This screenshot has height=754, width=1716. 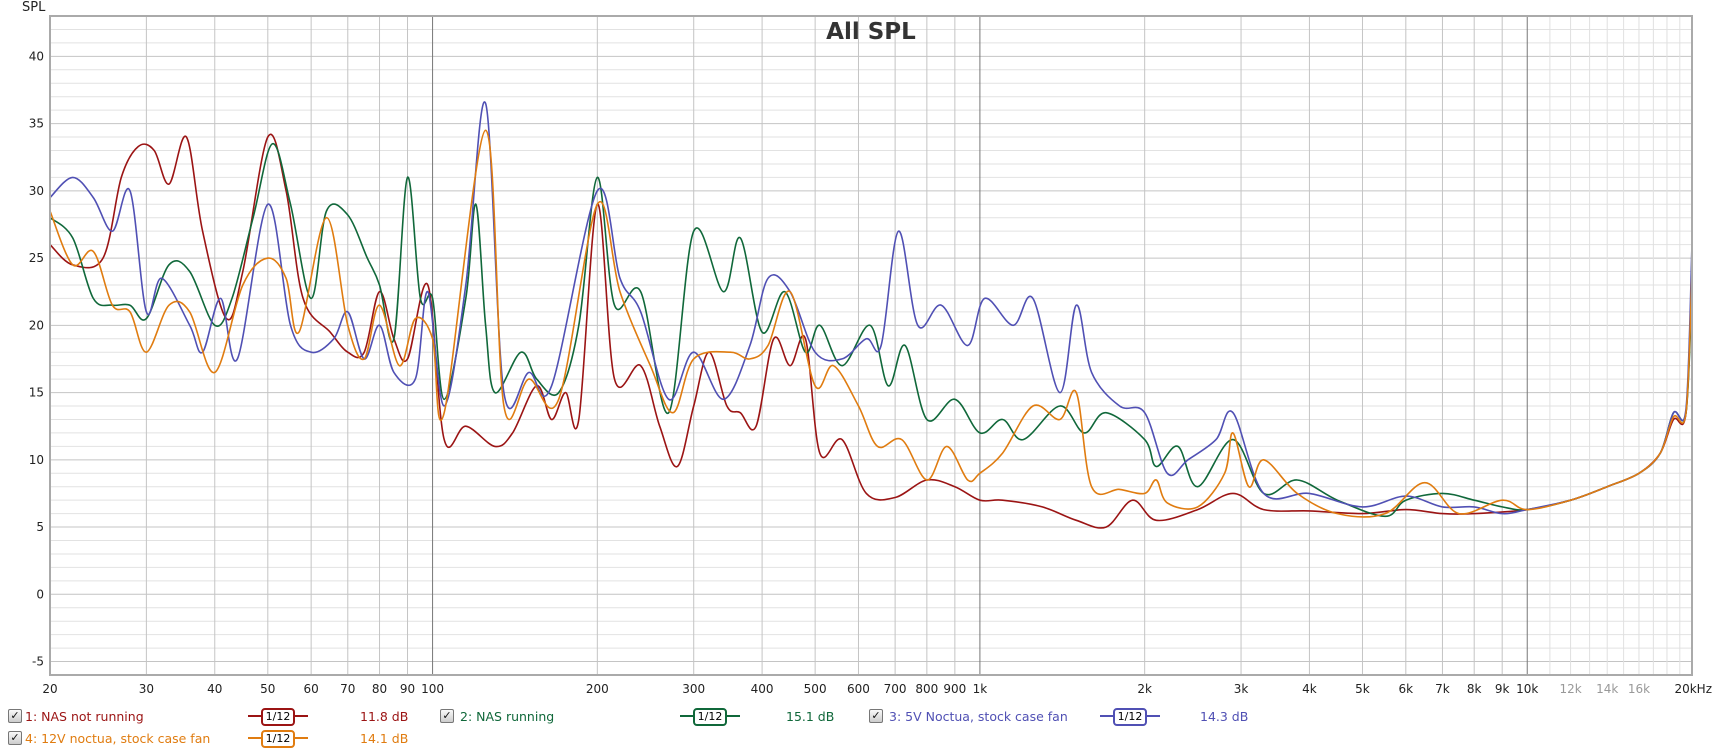 I want to click on x-tick-label: 9k, so click(x=1502, y=689).